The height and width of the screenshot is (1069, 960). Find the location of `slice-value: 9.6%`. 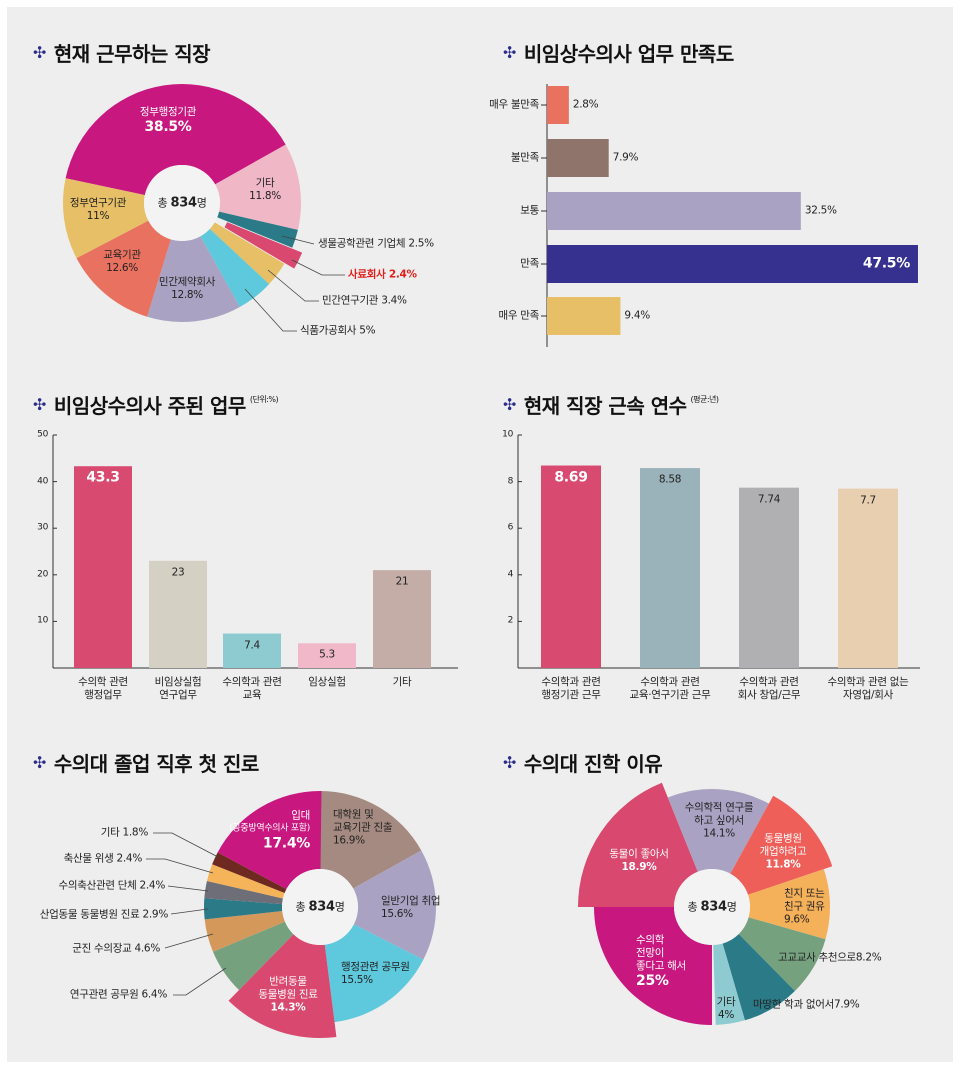

slice-value: 9.6% is located at coordinates (797, 919).